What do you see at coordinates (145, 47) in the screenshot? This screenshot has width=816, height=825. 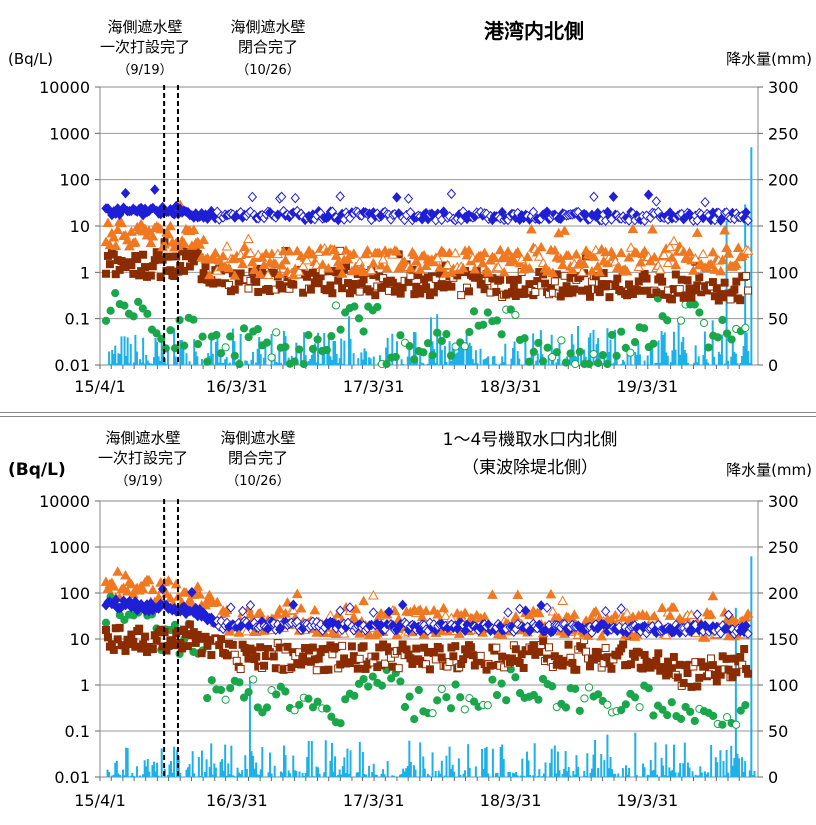 I see `annotation-label: 一次打設完了` at bounding box center [145, 47].